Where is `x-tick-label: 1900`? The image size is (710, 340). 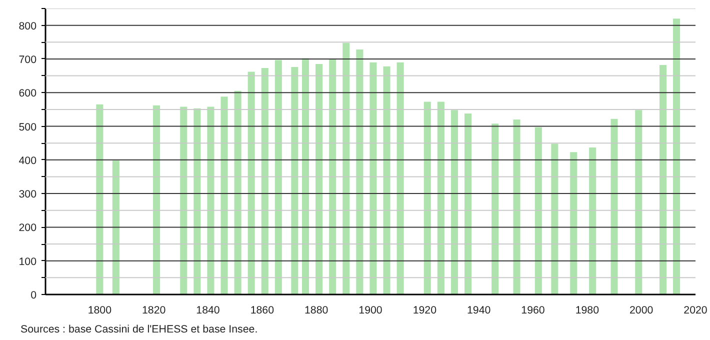
x-tick-label: 1900 is located at coordinates (370, 310).